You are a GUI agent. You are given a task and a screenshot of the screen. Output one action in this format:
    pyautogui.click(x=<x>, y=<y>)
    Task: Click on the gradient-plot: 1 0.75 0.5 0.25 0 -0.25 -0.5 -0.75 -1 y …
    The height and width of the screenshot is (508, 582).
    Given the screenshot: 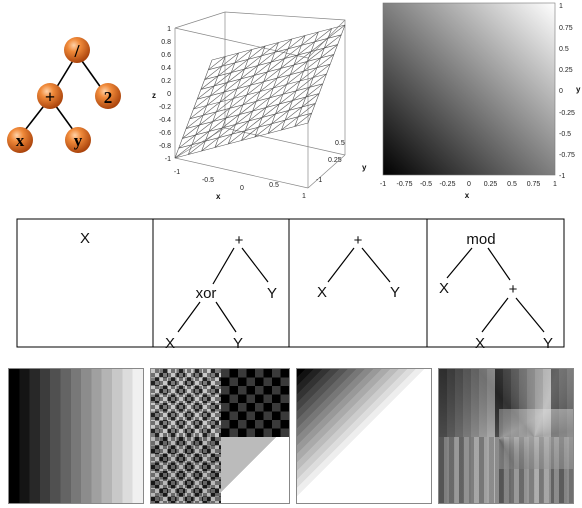 What is the action you would take?
    pyautogui.click(x=480, y=101)
    